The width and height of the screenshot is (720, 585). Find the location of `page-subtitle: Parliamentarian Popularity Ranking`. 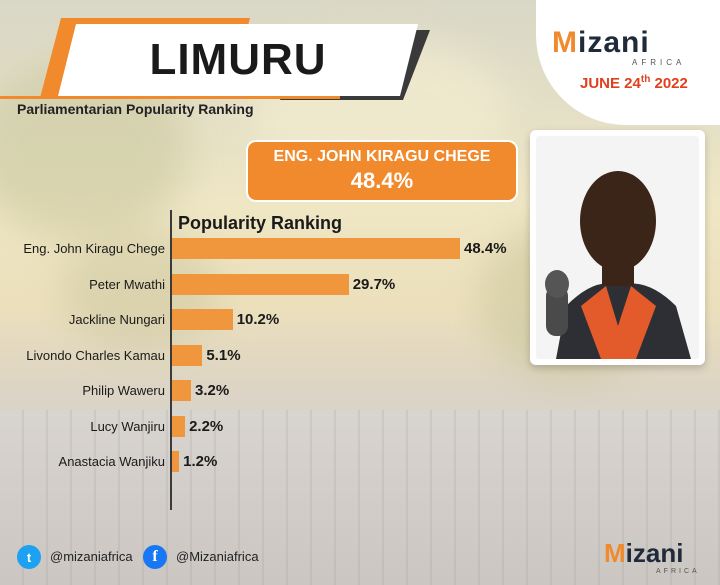

page-subtitle: Parliamentarian Popularity Ranking is located at coordinates (135, 109).